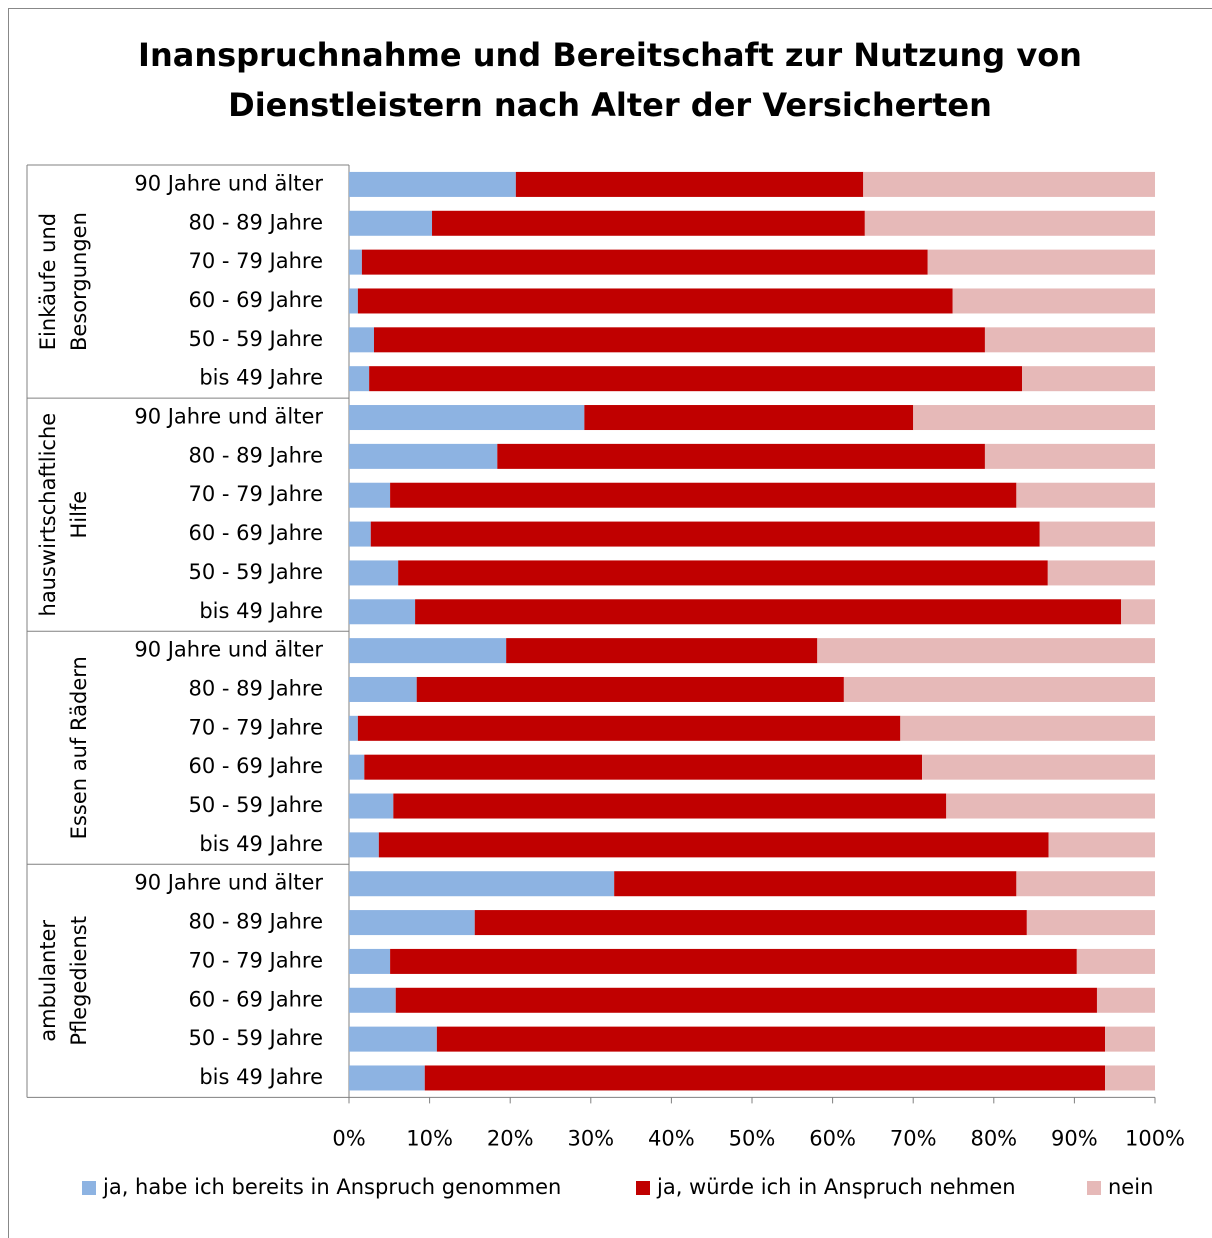 This screenshot has height=1238, width=1212. I want to click on group-label: Hilfe, so click(79, 515).